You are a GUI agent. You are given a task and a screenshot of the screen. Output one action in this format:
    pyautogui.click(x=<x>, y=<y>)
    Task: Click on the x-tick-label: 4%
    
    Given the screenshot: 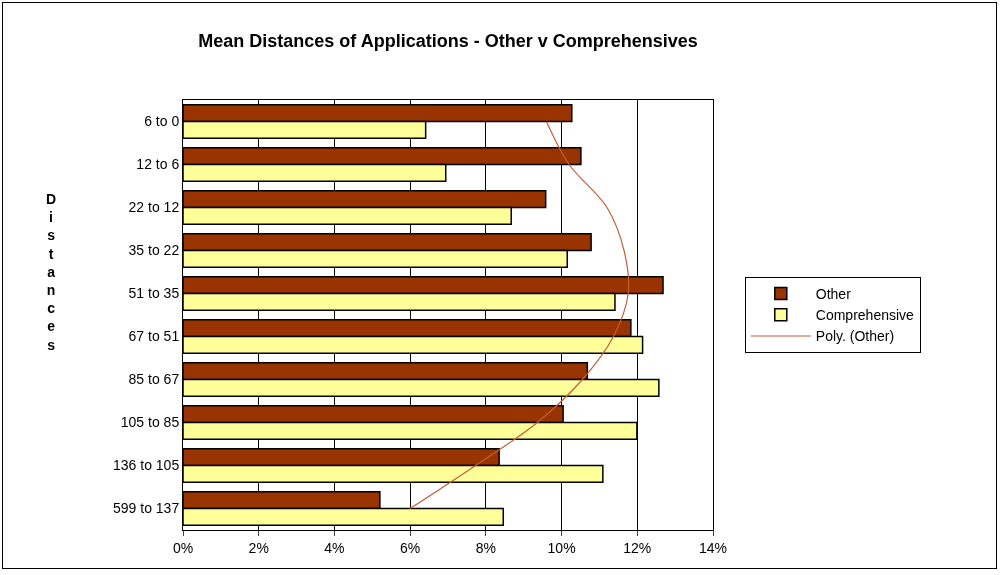 What is the action you would take?
    pyautogui.click(x=334, y=547)
    